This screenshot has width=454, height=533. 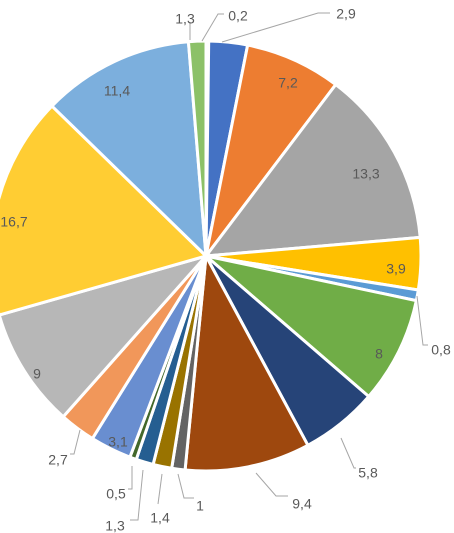 I want to click on data-label: 0,8, so click(x=441, y=350).